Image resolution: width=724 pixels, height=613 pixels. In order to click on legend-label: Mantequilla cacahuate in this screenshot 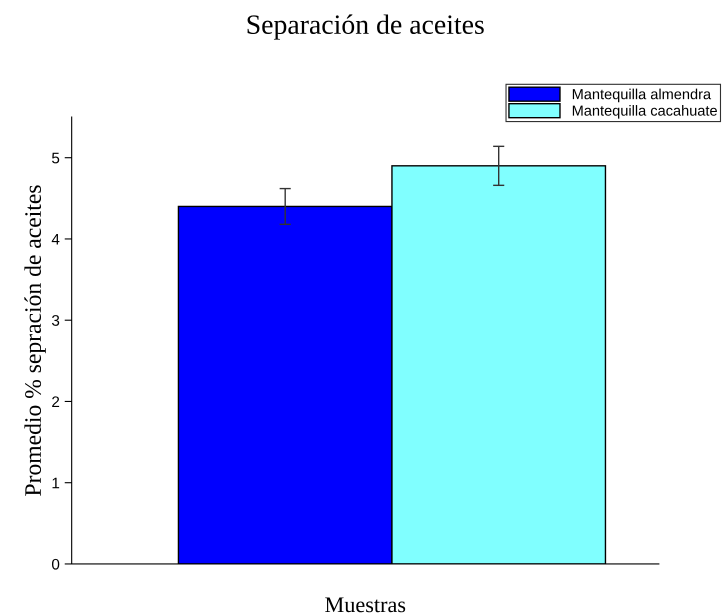, I will do `click(644, 112)`.